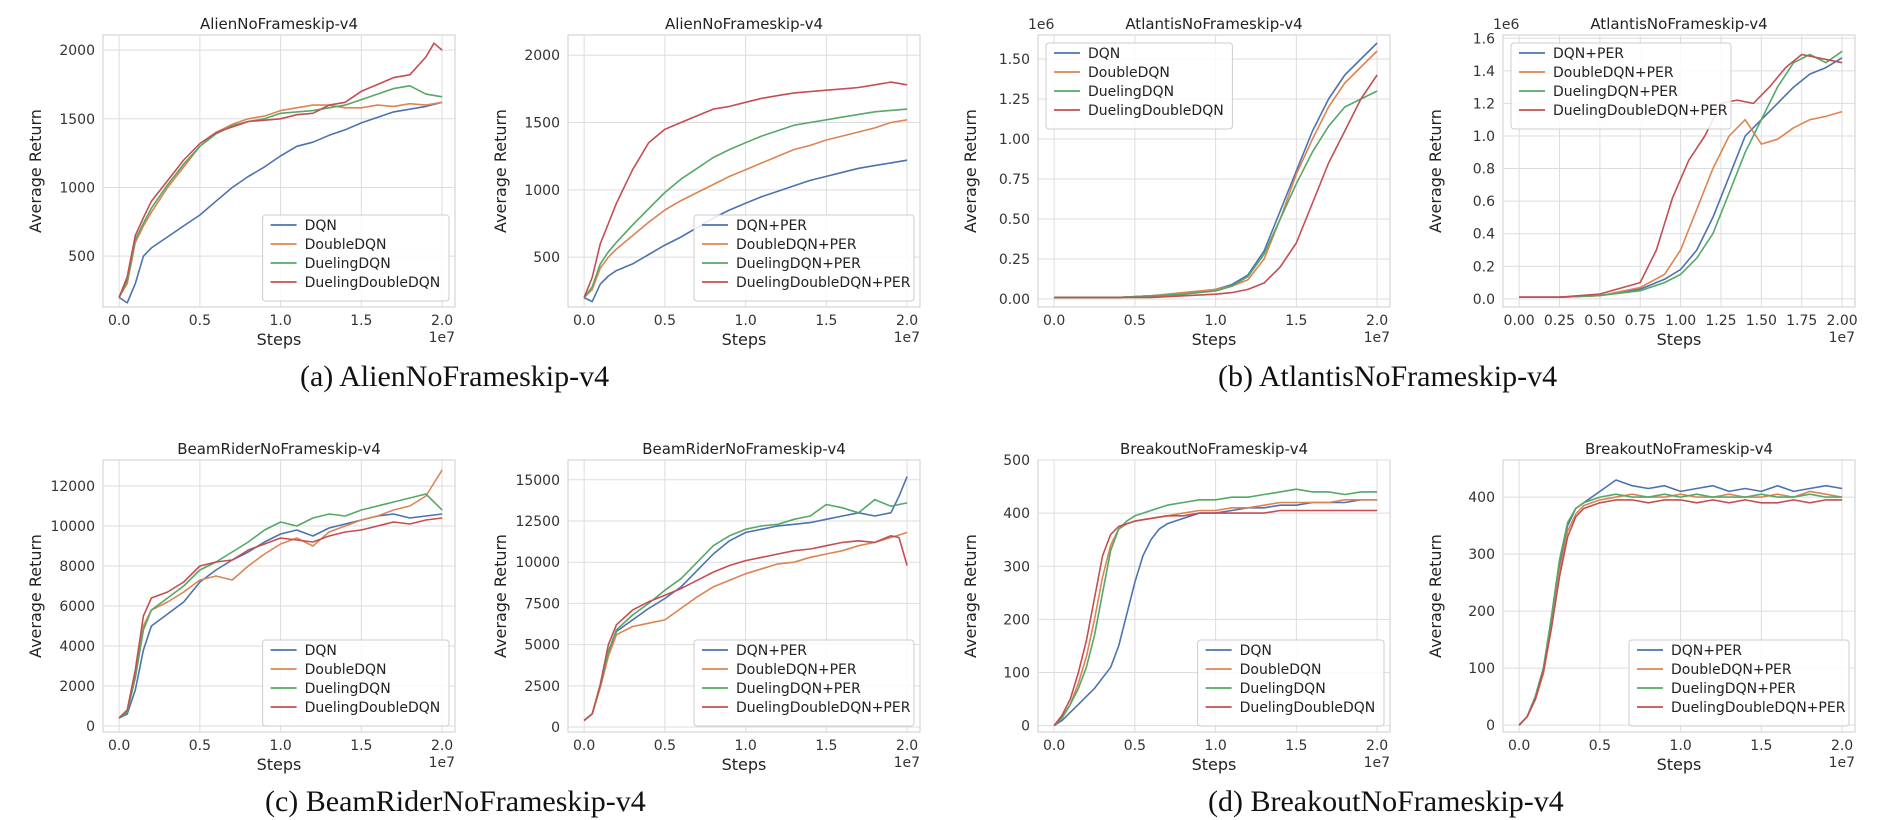 The height and width of the screenshot is (820, 1886). Describe the element at coordinates (1681, 204) in the screenshot. I see `series-line-doubledqn-per` at that location.